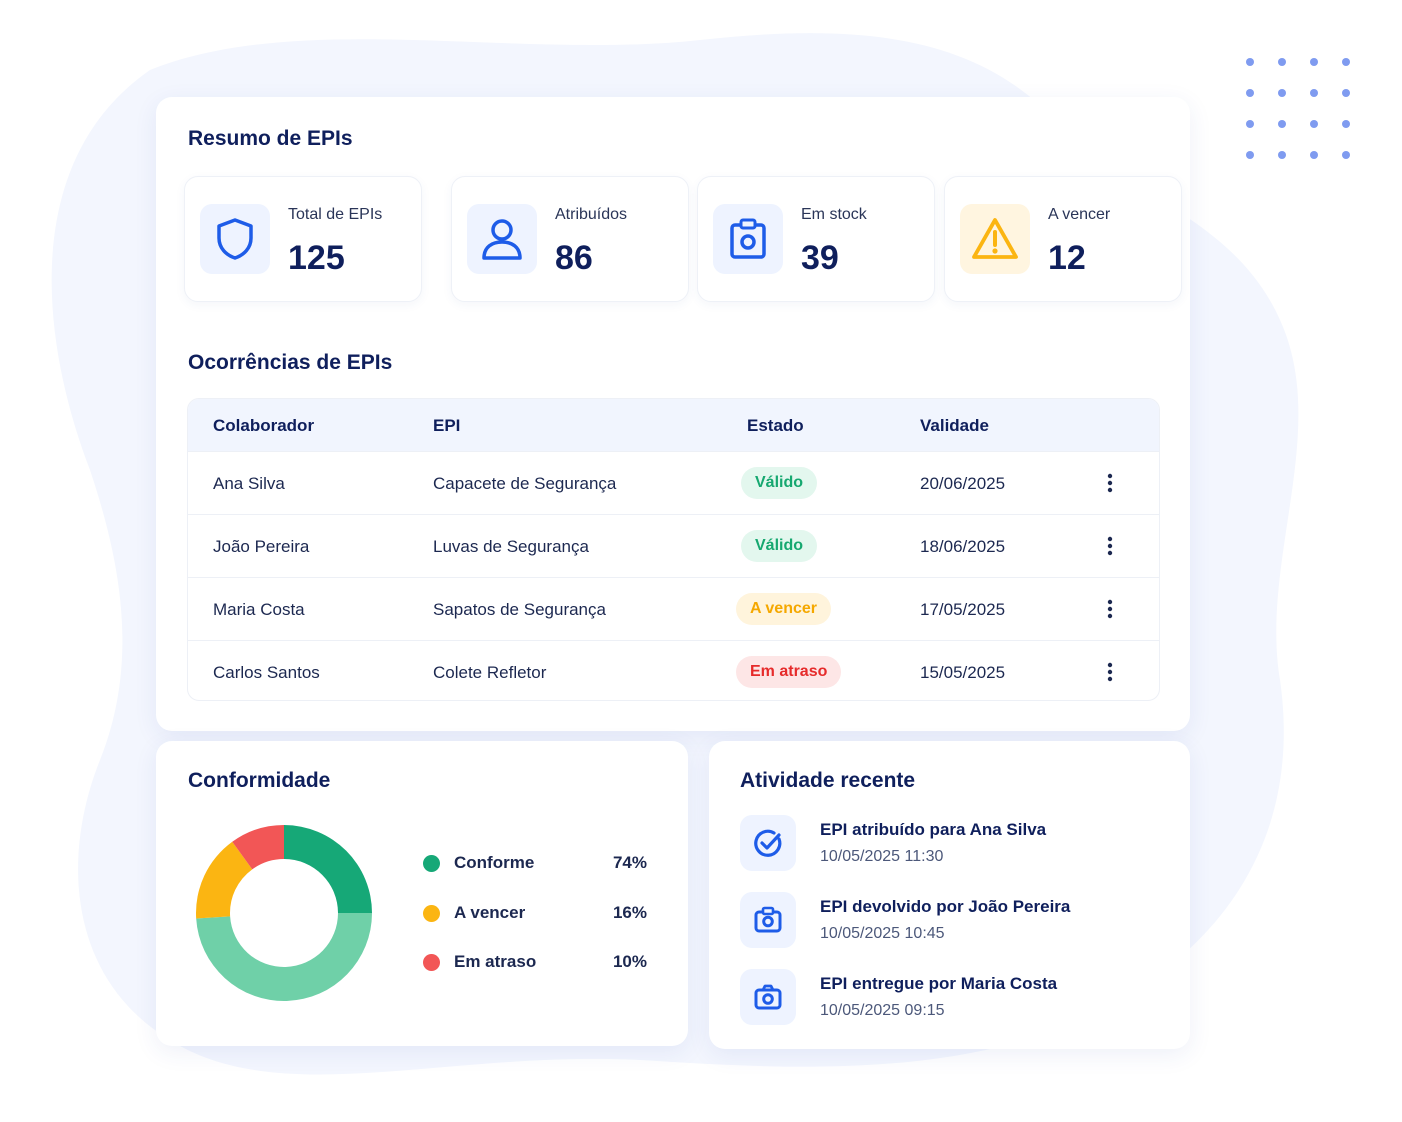 This screenshot has height=1122, width=1402. What do you see at coordinates (495, 961) in the screenshot?
I see `legend-name: Em atraso` at bounding box center [495, 961].